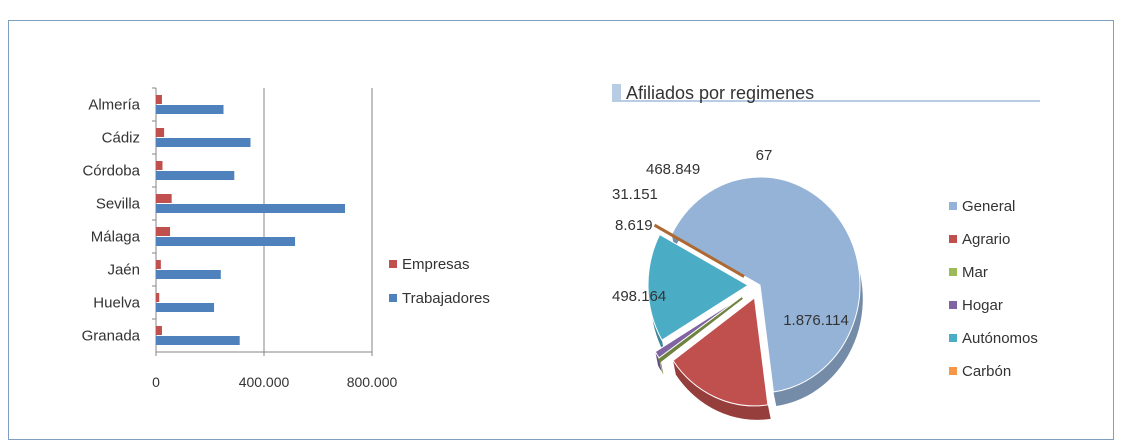  I want to click on legend-label: Trabajadores, so click(446, 298).